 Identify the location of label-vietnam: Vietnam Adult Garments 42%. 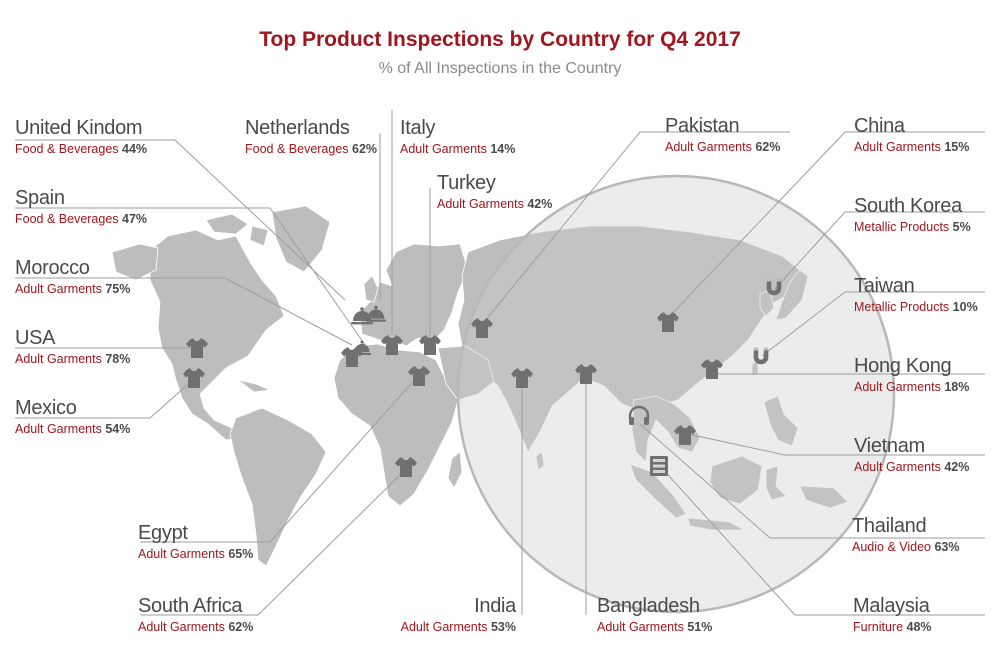
(911, 455).